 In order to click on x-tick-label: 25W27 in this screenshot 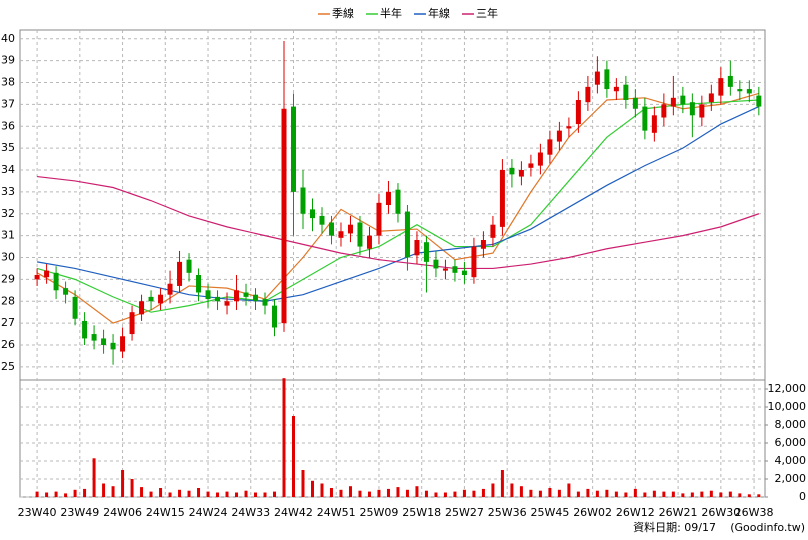, I will do `click(464, 512)`.